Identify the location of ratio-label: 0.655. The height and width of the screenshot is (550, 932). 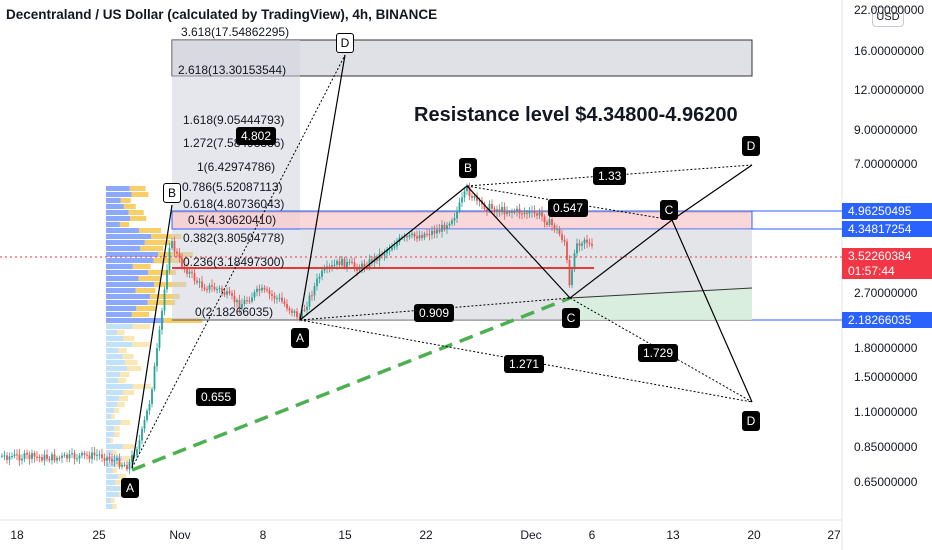
(216, 397).